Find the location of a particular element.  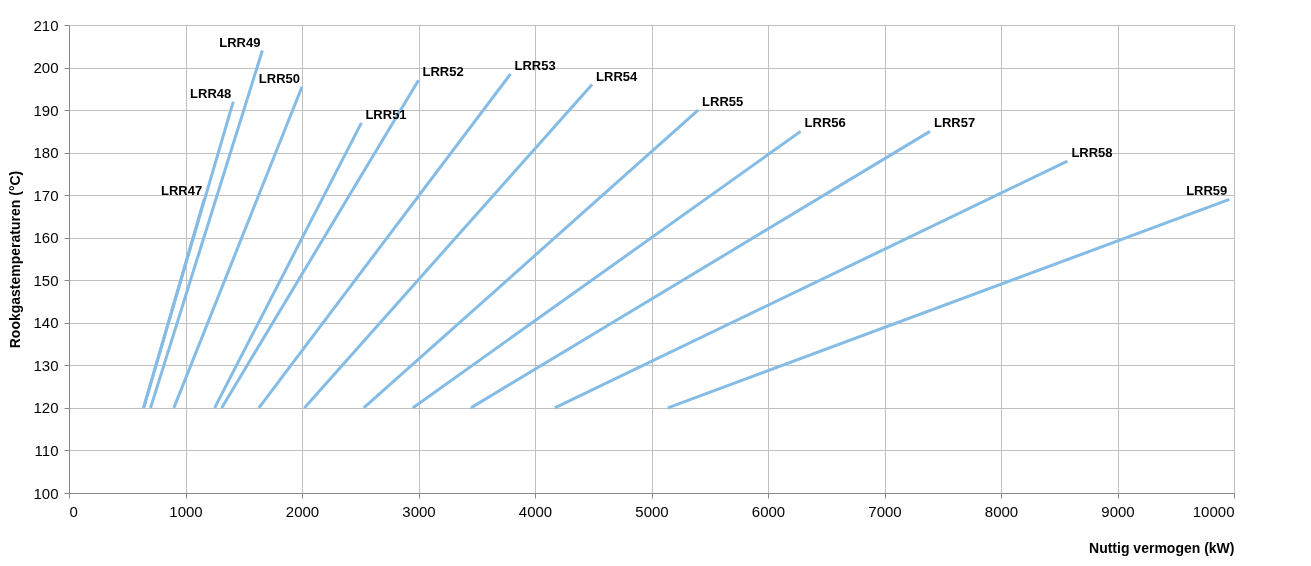

series-label: LRR51 is located at coordinates (386, 114).